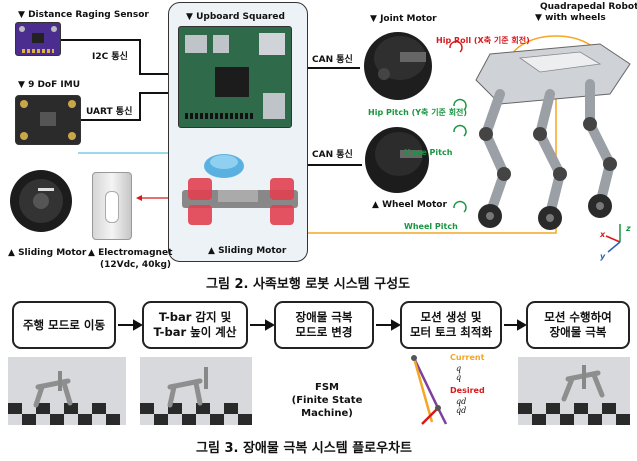 The image size is (637, 461). I want to click on sliding-motor-image, so click(41, 201).